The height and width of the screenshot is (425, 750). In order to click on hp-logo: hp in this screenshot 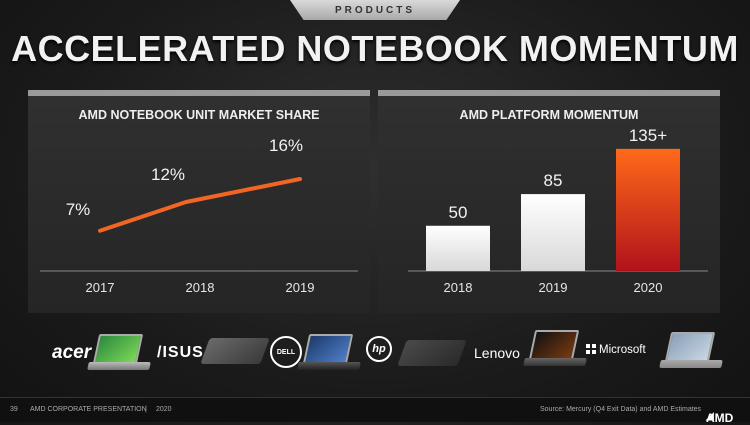, I will do `click(379, 349)`.